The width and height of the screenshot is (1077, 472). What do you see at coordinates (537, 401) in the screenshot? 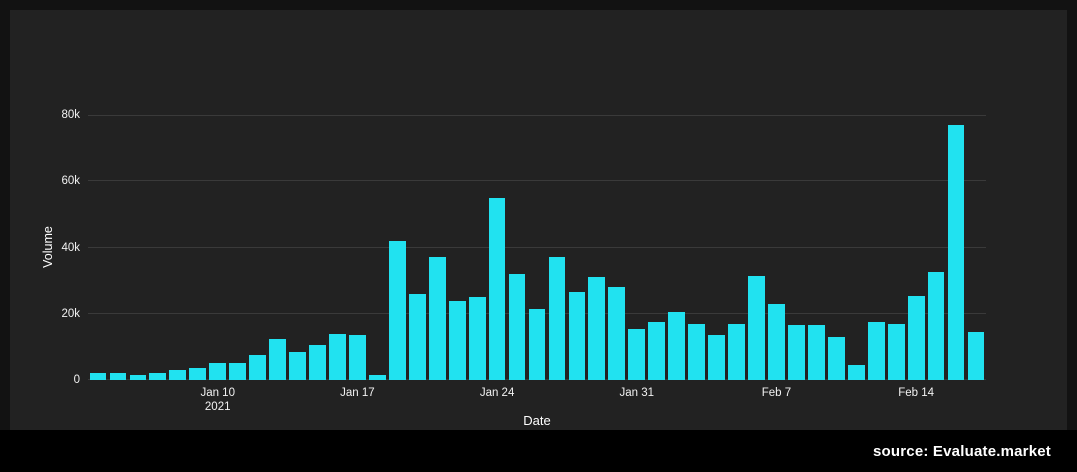
I see `x-axis-ticks: Jan 10 2021 Jan 17 Jan 24 Jan 31 Feb 7 Feb 14` at bounding box center [537, 401].